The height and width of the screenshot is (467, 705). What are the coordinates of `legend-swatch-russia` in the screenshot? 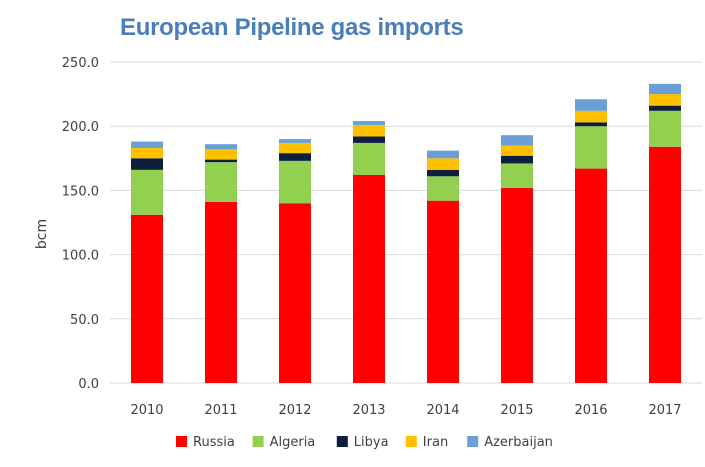 It's located at (181, 441).